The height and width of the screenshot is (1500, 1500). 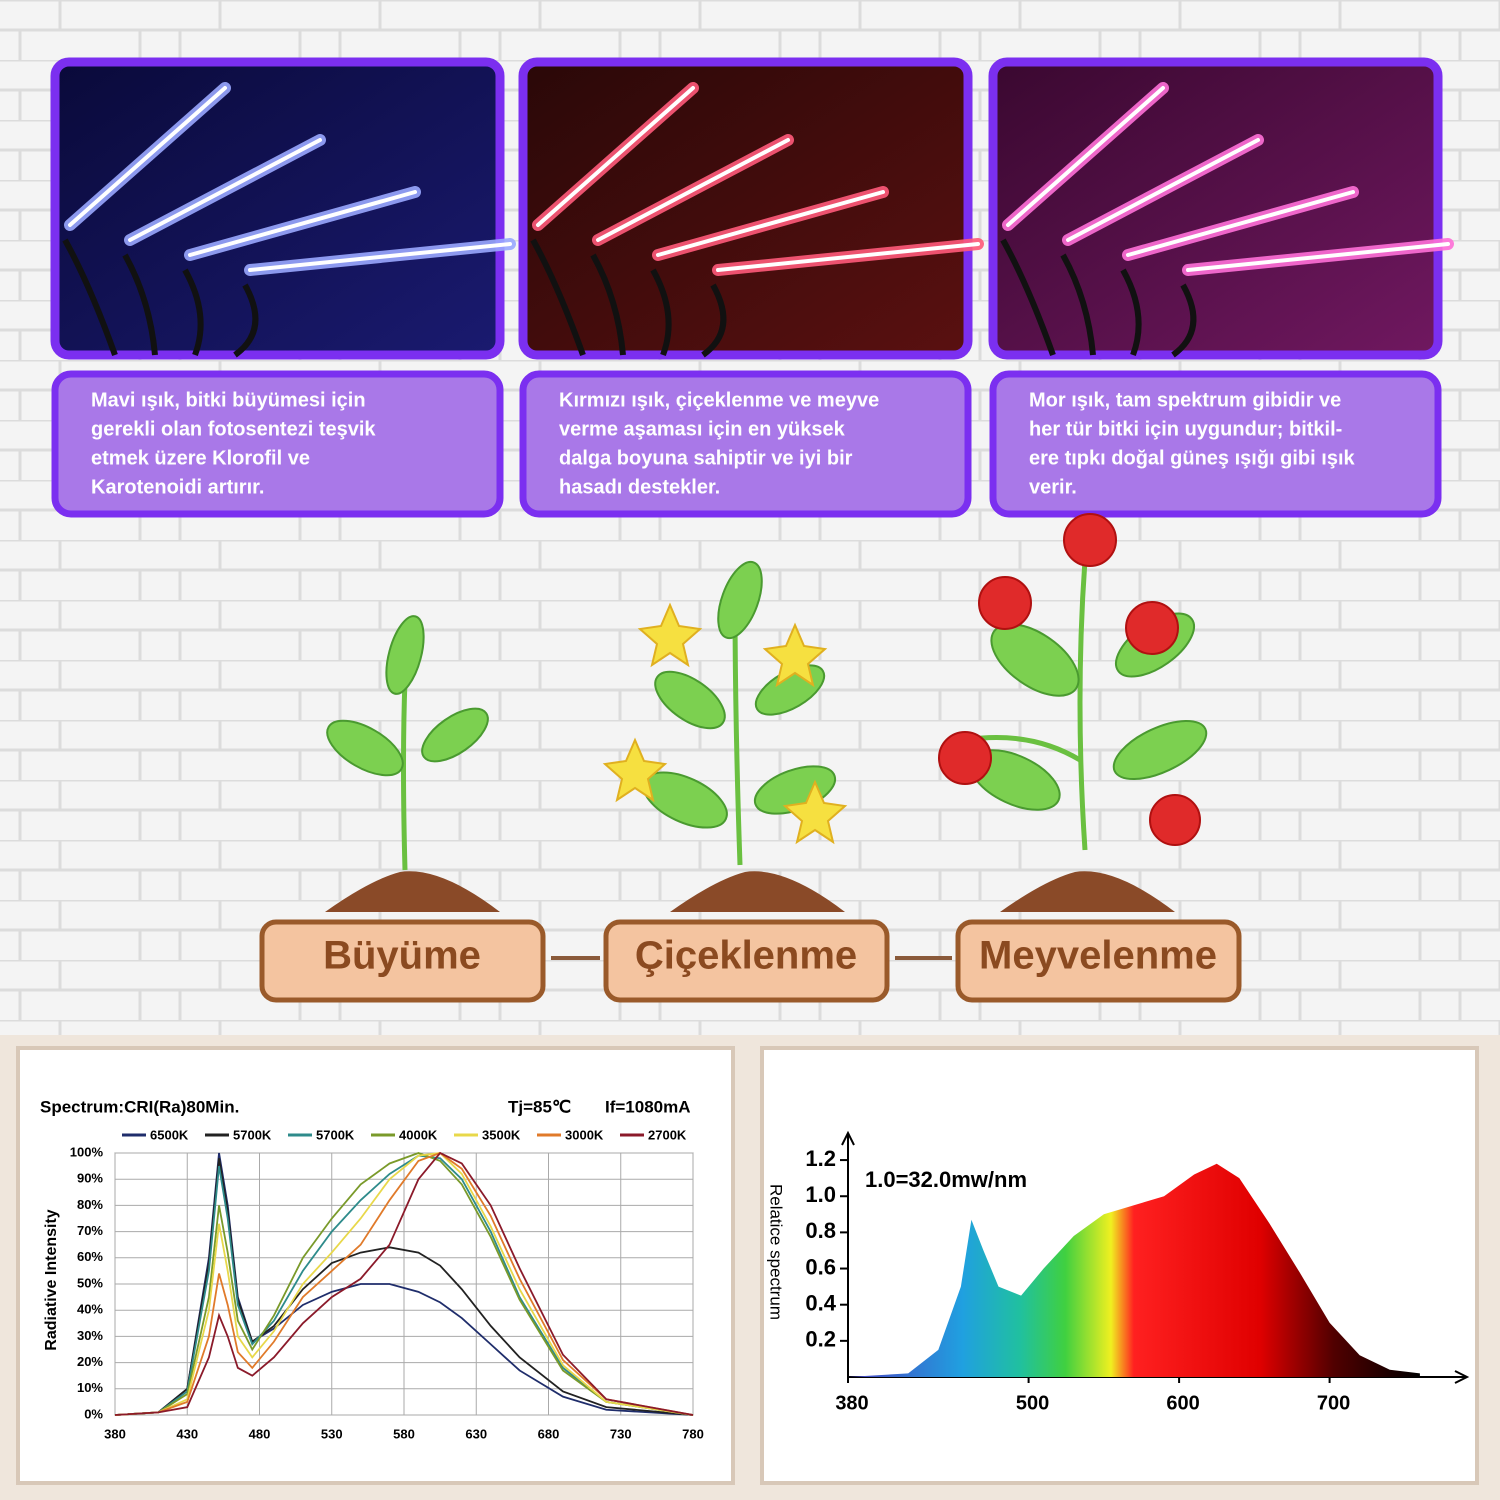 I want to click on axes, so click(x=1155, y=1257).